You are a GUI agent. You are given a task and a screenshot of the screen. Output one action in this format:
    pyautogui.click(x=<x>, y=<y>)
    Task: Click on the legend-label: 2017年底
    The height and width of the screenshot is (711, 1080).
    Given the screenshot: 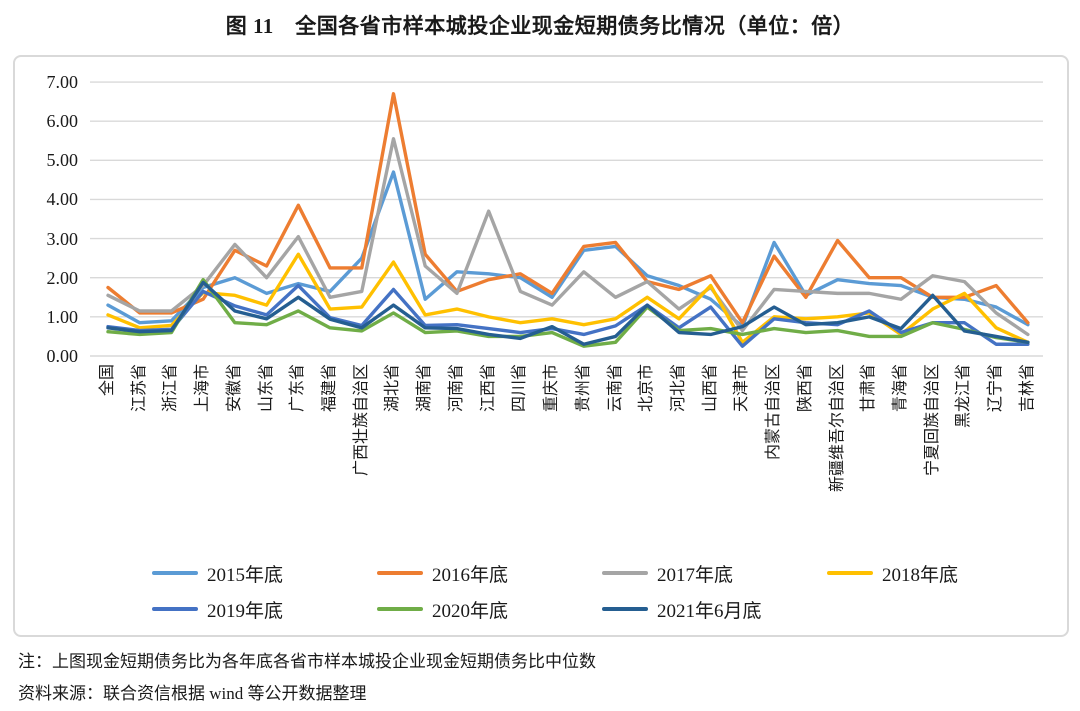 What is the action you would take?
    pyautogui.click(x=695, y=575)
    